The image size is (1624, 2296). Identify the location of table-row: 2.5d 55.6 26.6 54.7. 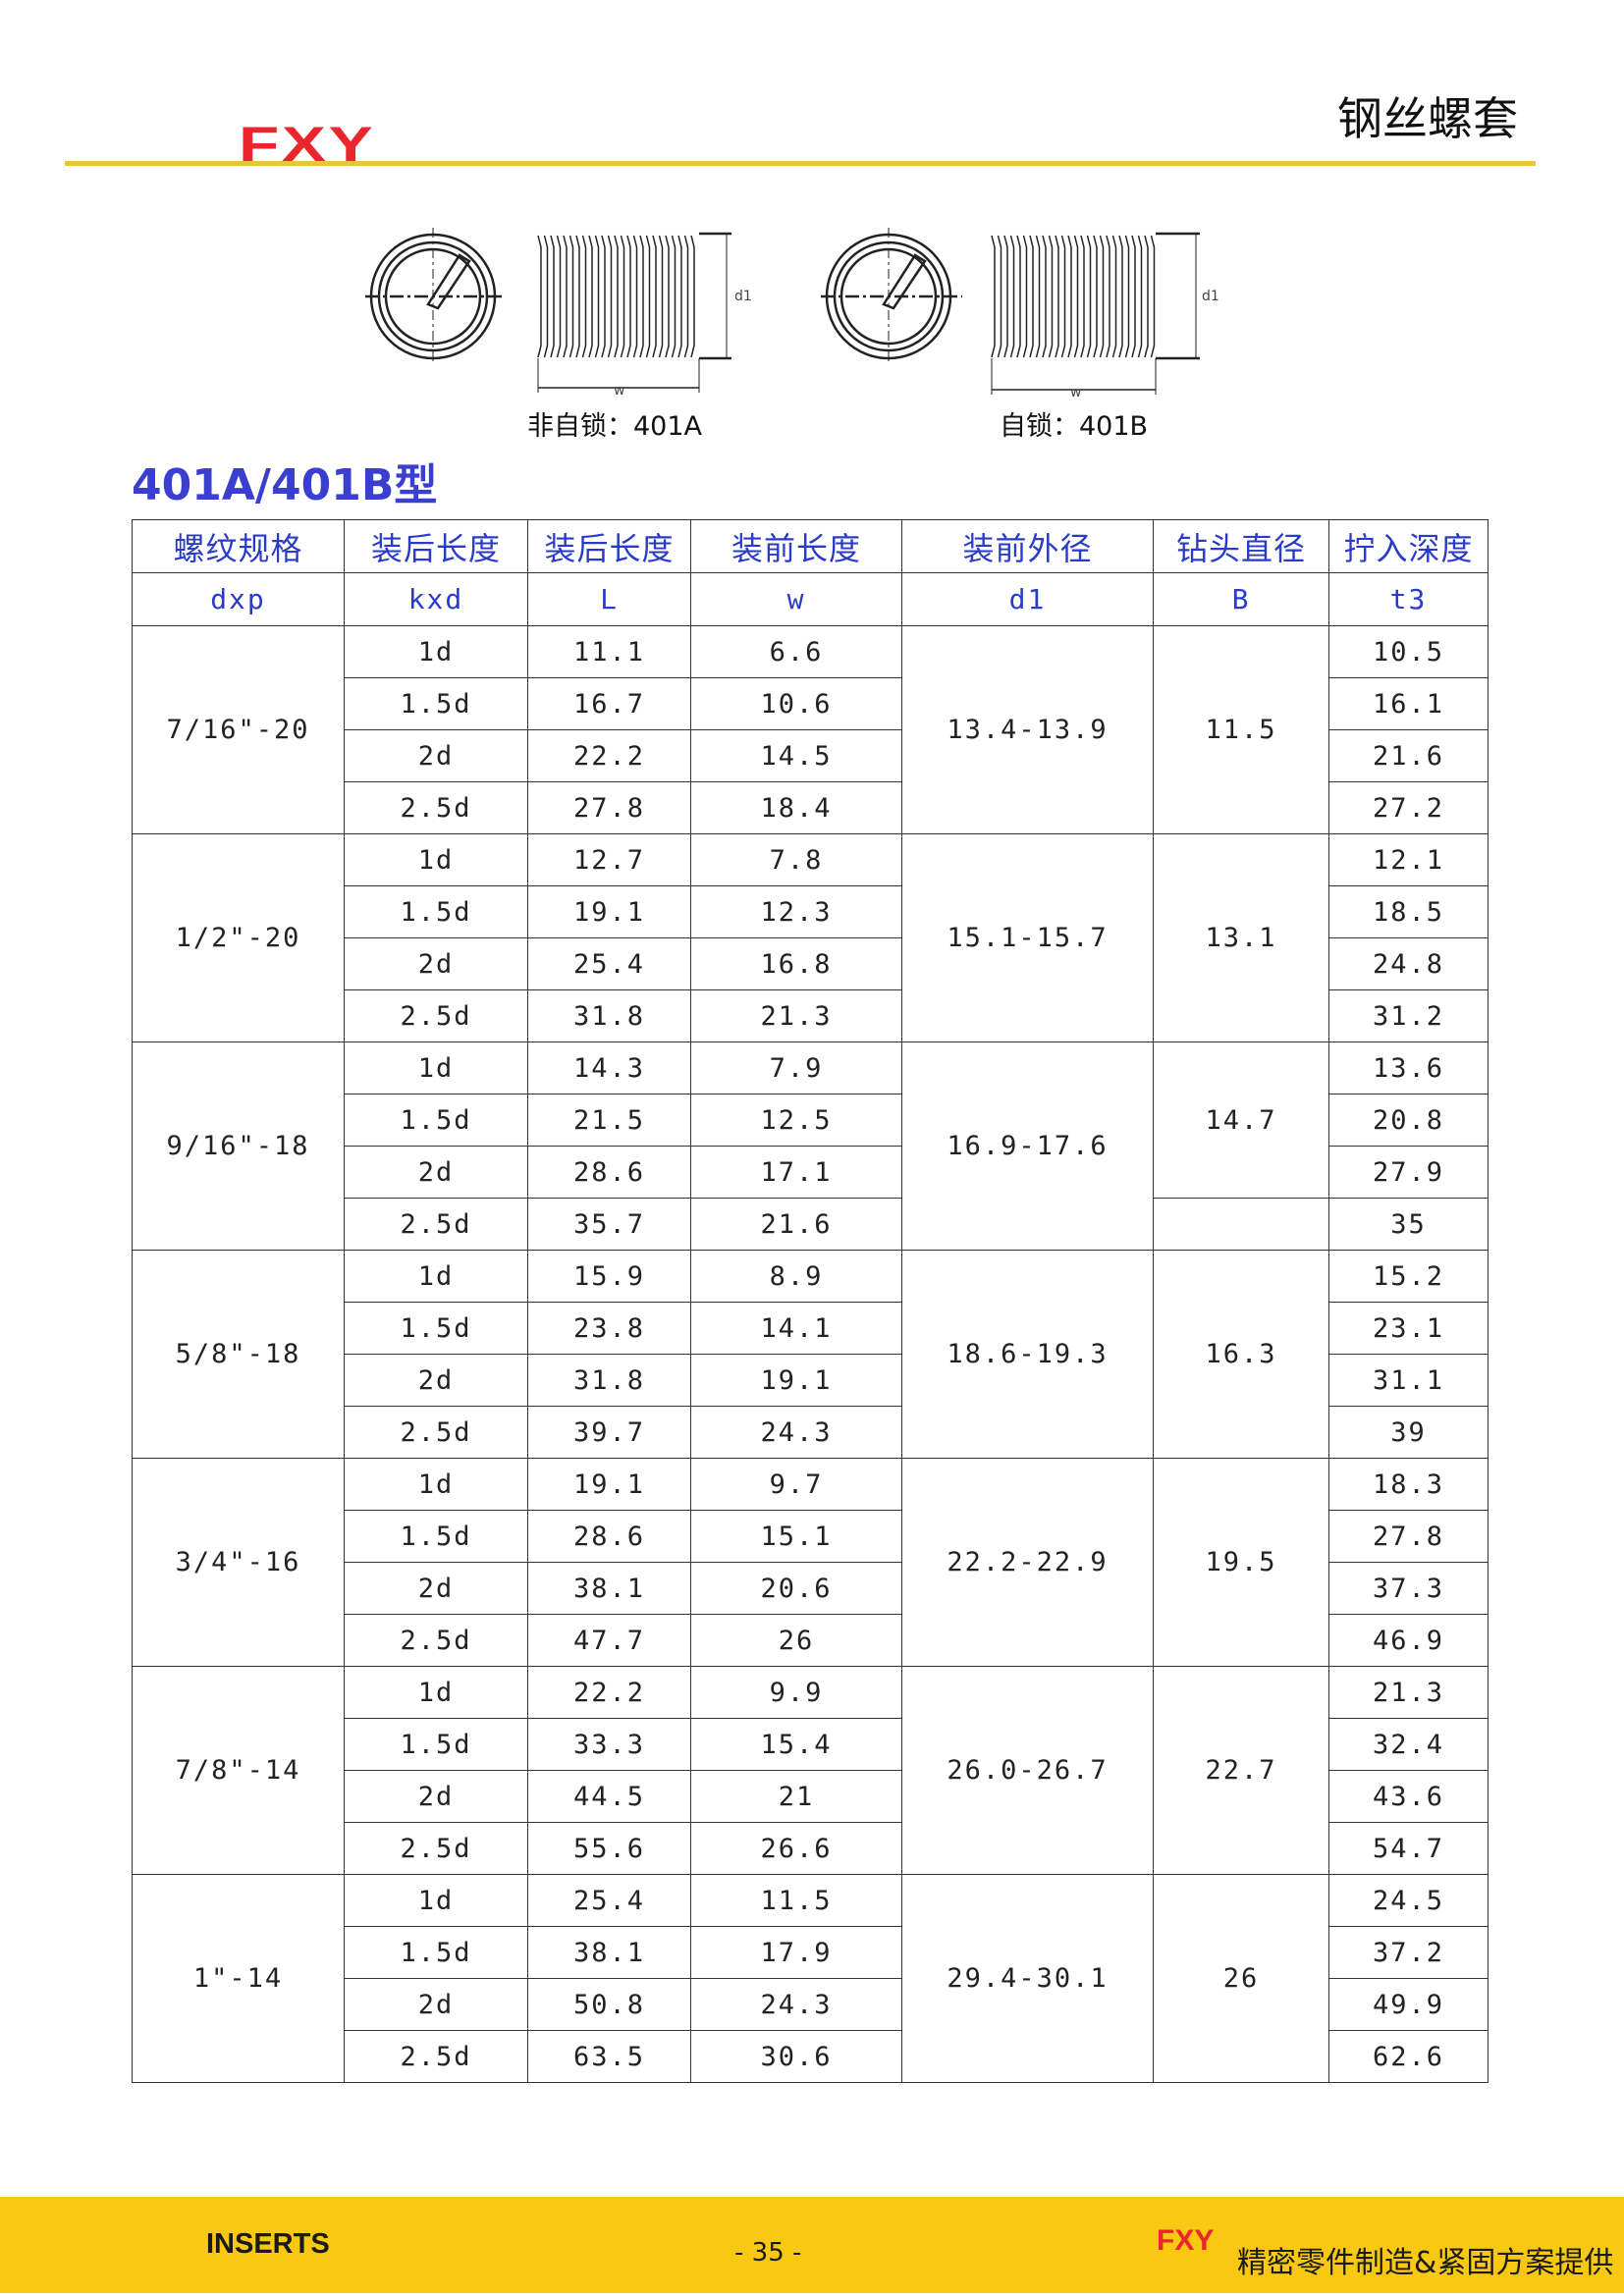
(811, 1849).